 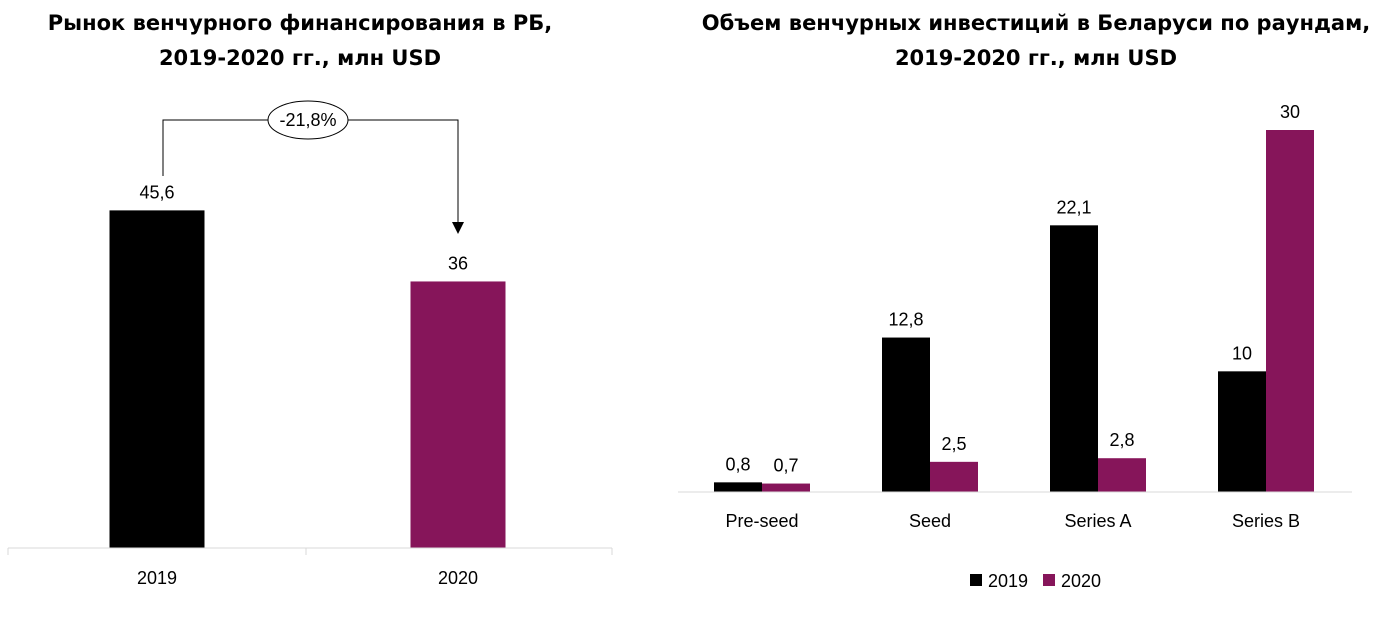 I want to click on data-label-series-a-2020: 2,8, so click(x=1121, y=440).